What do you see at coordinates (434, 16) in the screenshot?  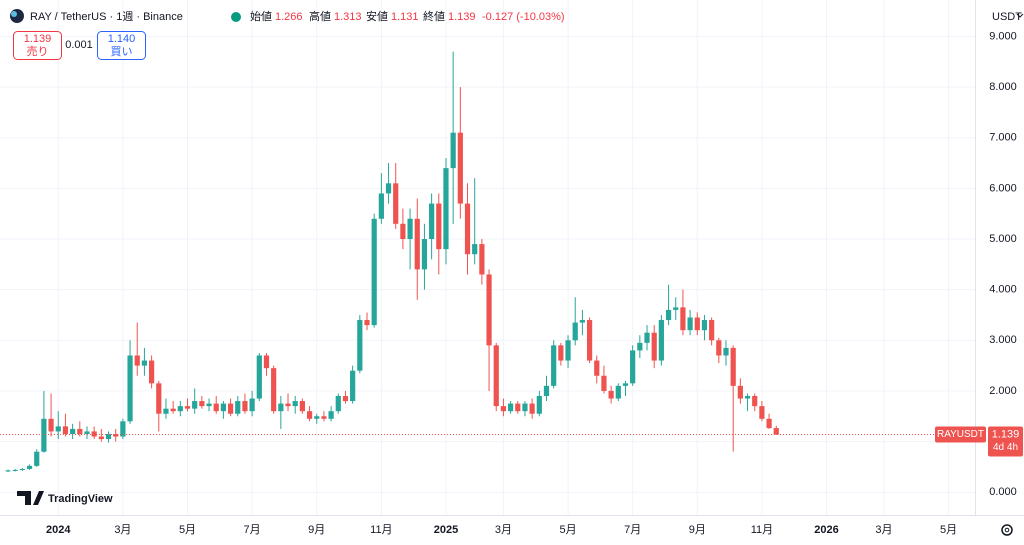 I see `close-label: 終値` at bounding box center [434, 16].